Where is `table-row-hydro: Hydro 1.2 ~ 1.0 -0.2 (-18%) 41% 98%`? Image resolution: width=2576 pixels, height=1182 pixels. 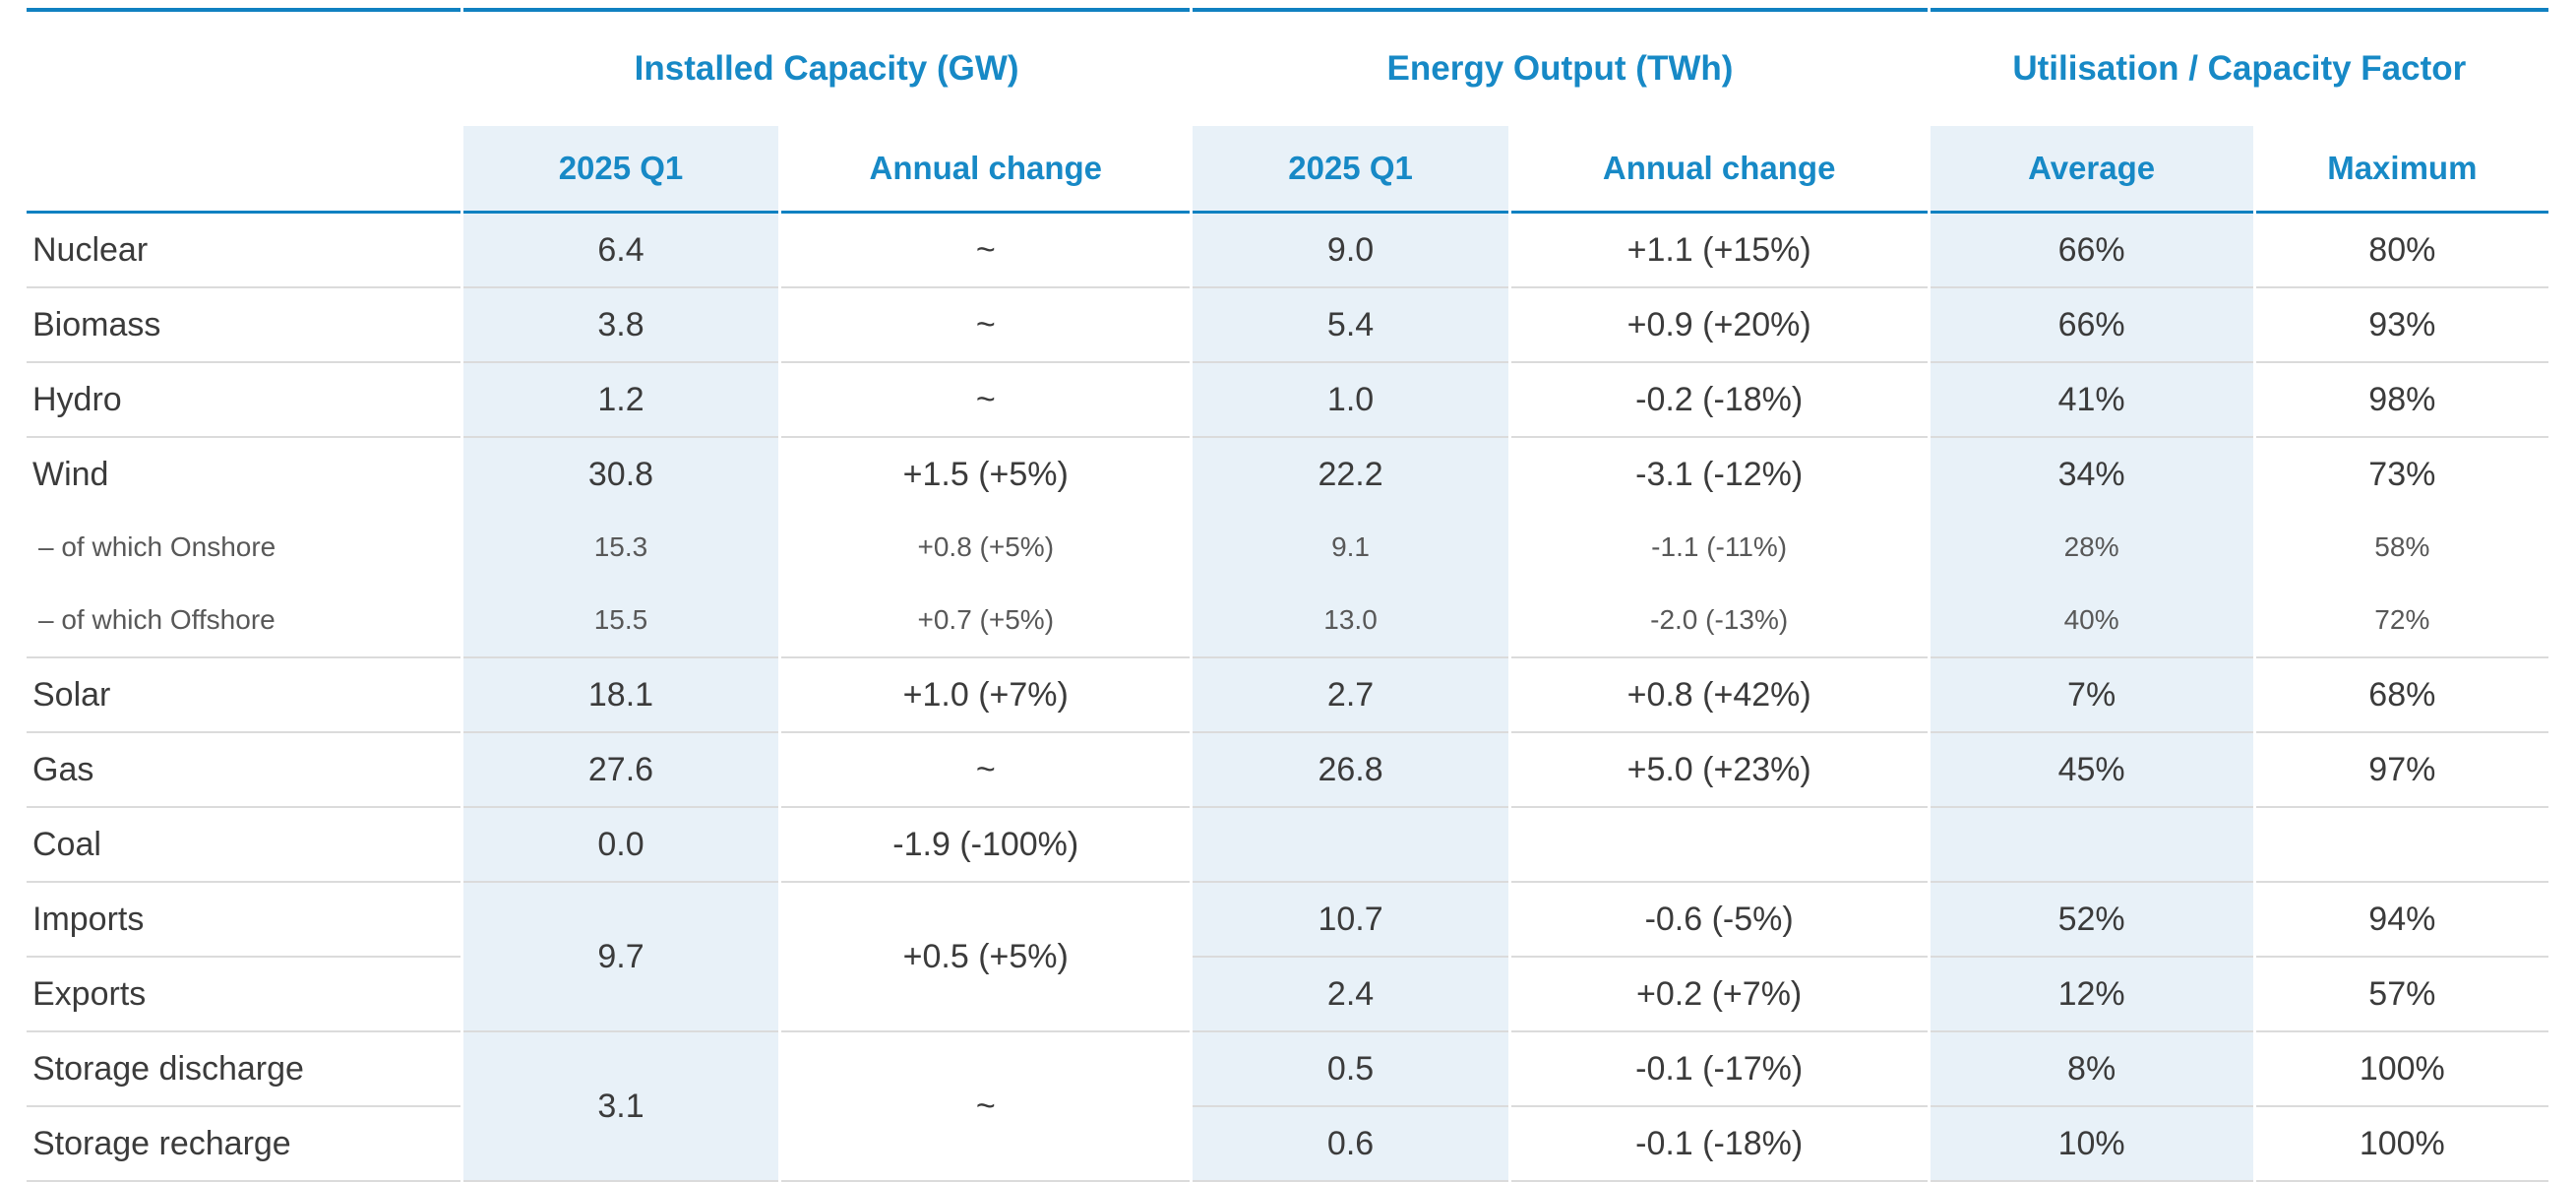
table-row-hydro: Hydro 1.2 ~ 1.0 -0.2 (-18%) 41% 98% is located at coordinates (1287, 399).